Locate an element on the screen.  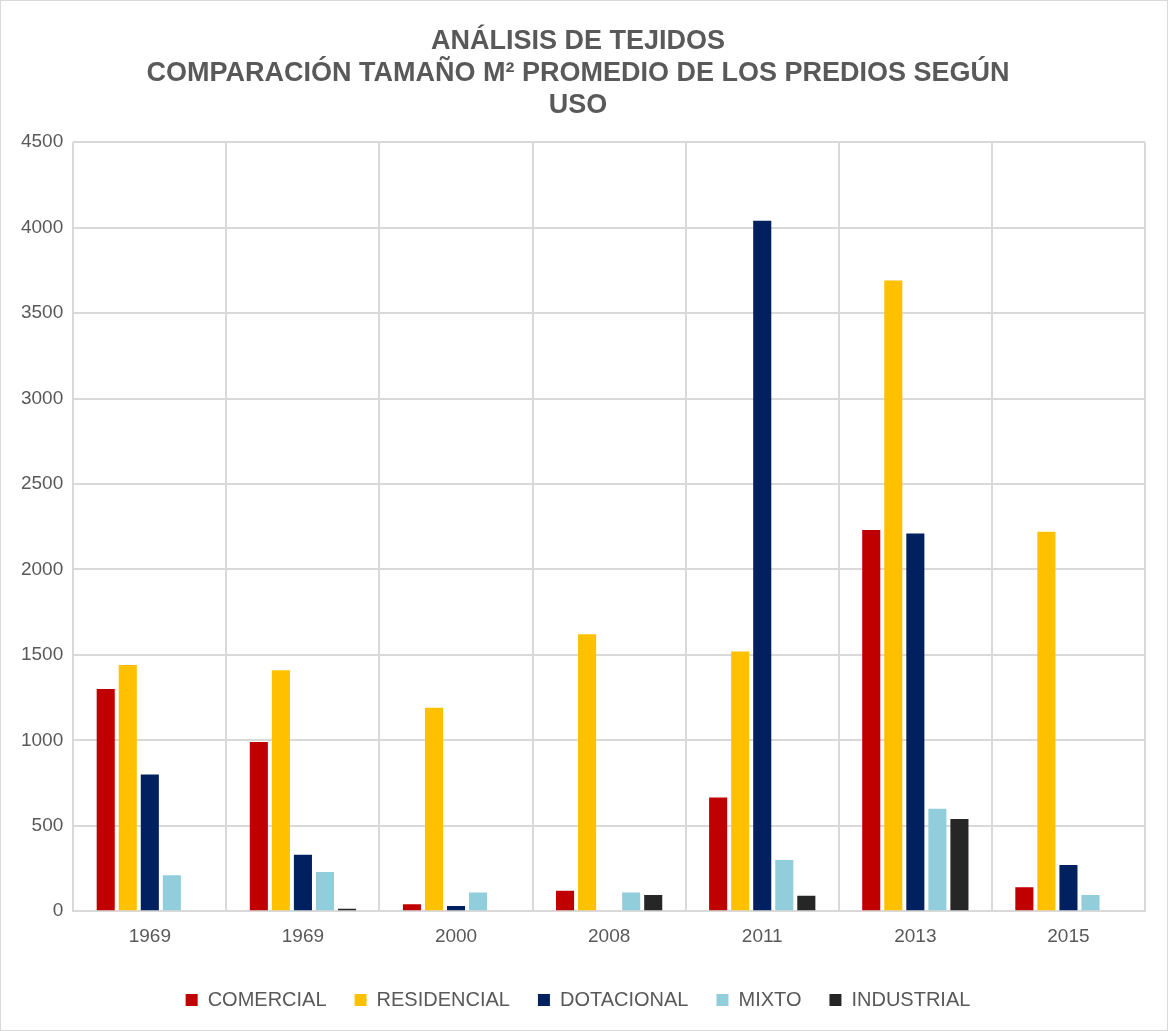
y-tick-label: 1000 is located at coordinates (42, 739).